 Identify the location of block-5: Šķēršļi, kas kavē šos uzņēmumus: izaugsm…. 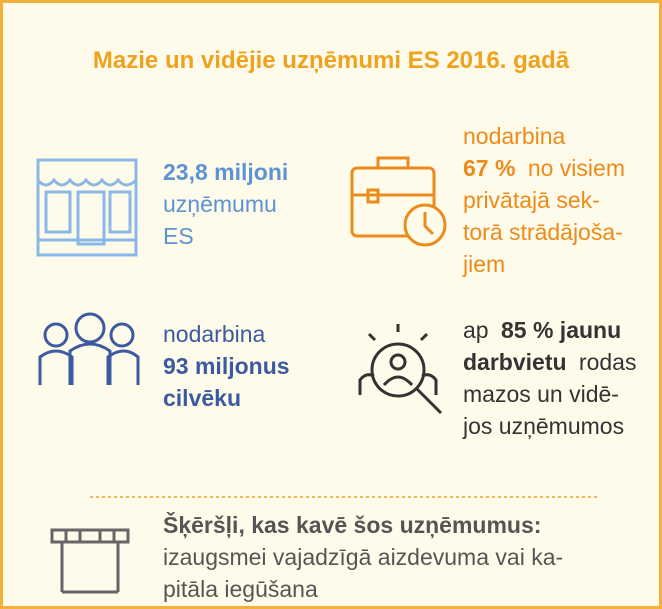
(366, 556).